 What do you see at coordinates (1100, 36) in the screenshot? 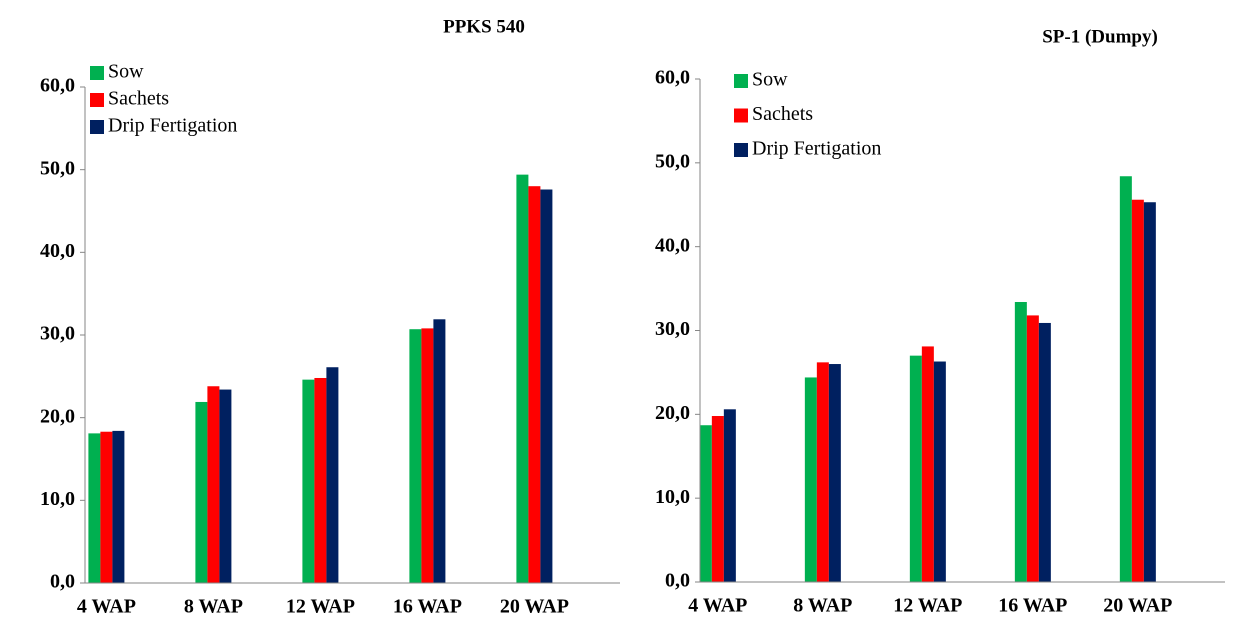
I see `chart-title: SP-1 (Dumpy)` at bounding box center [1100, 36].